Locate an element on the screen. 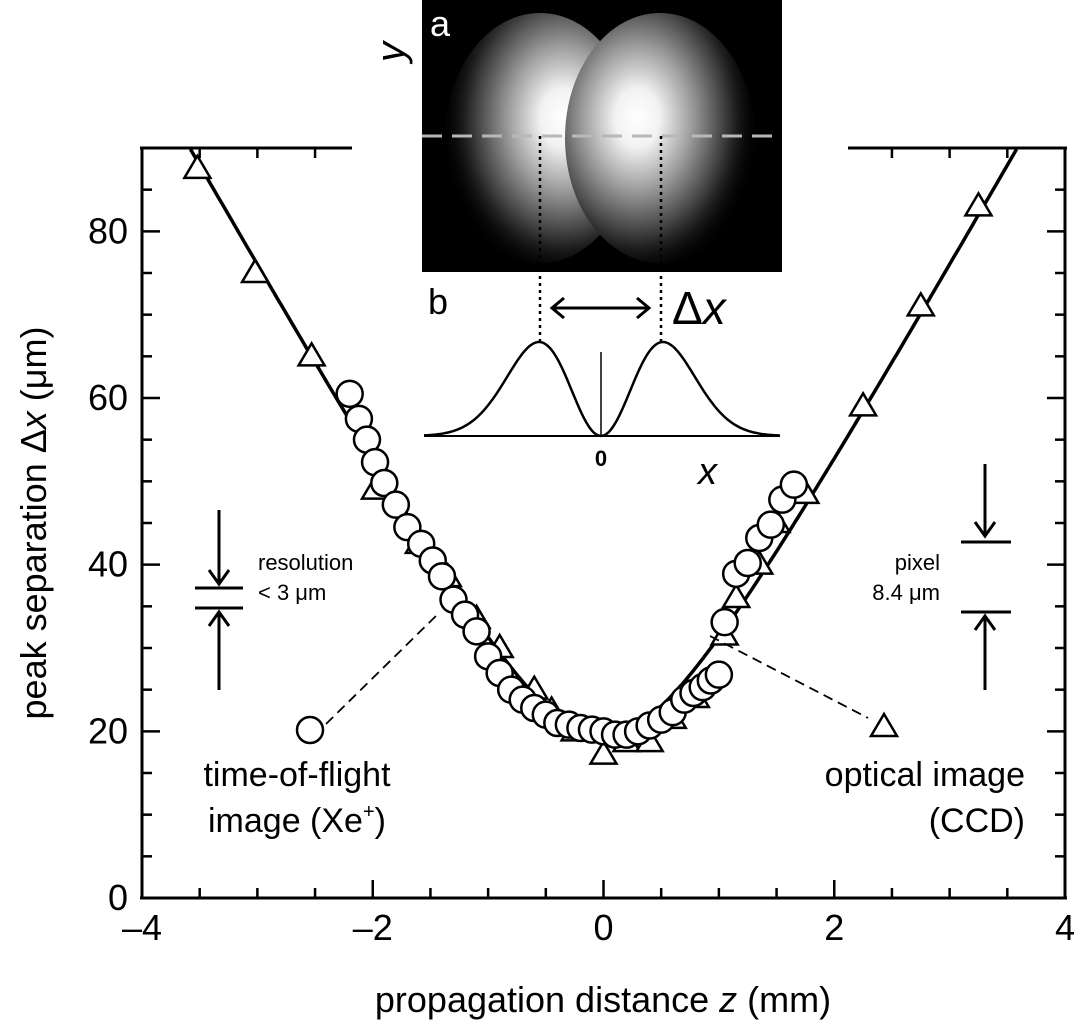 This screenshot has width=1078, height=1028. legend-optical-line1: optical image is located at coordinates (925, 775).